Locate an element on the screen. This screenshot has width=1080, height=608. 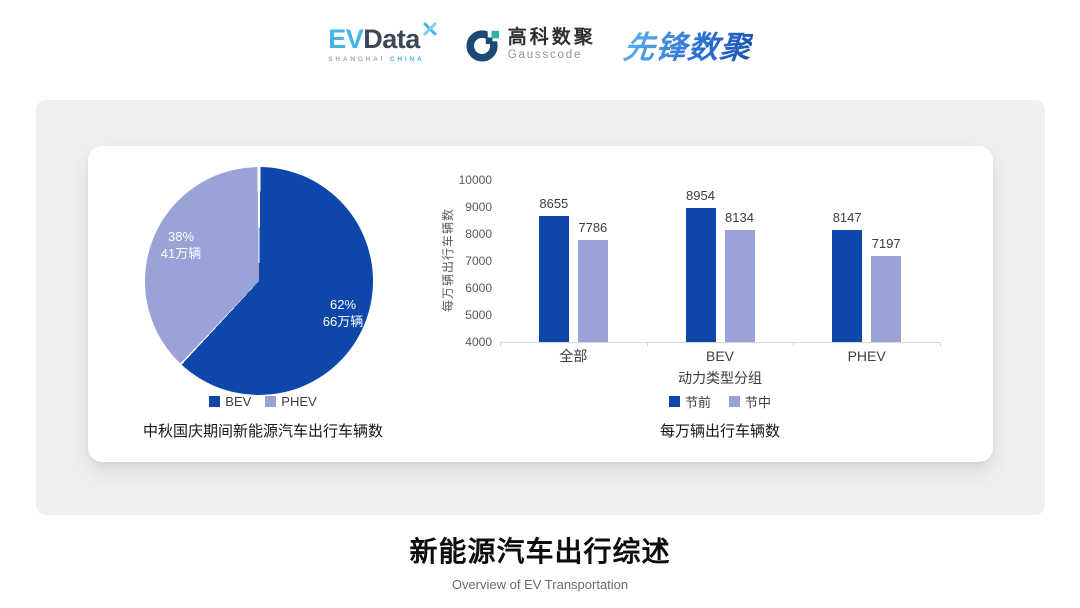
footer: 新能源汽车出行综述 Overview of EV Transportation is located at coordinates (540, 561).